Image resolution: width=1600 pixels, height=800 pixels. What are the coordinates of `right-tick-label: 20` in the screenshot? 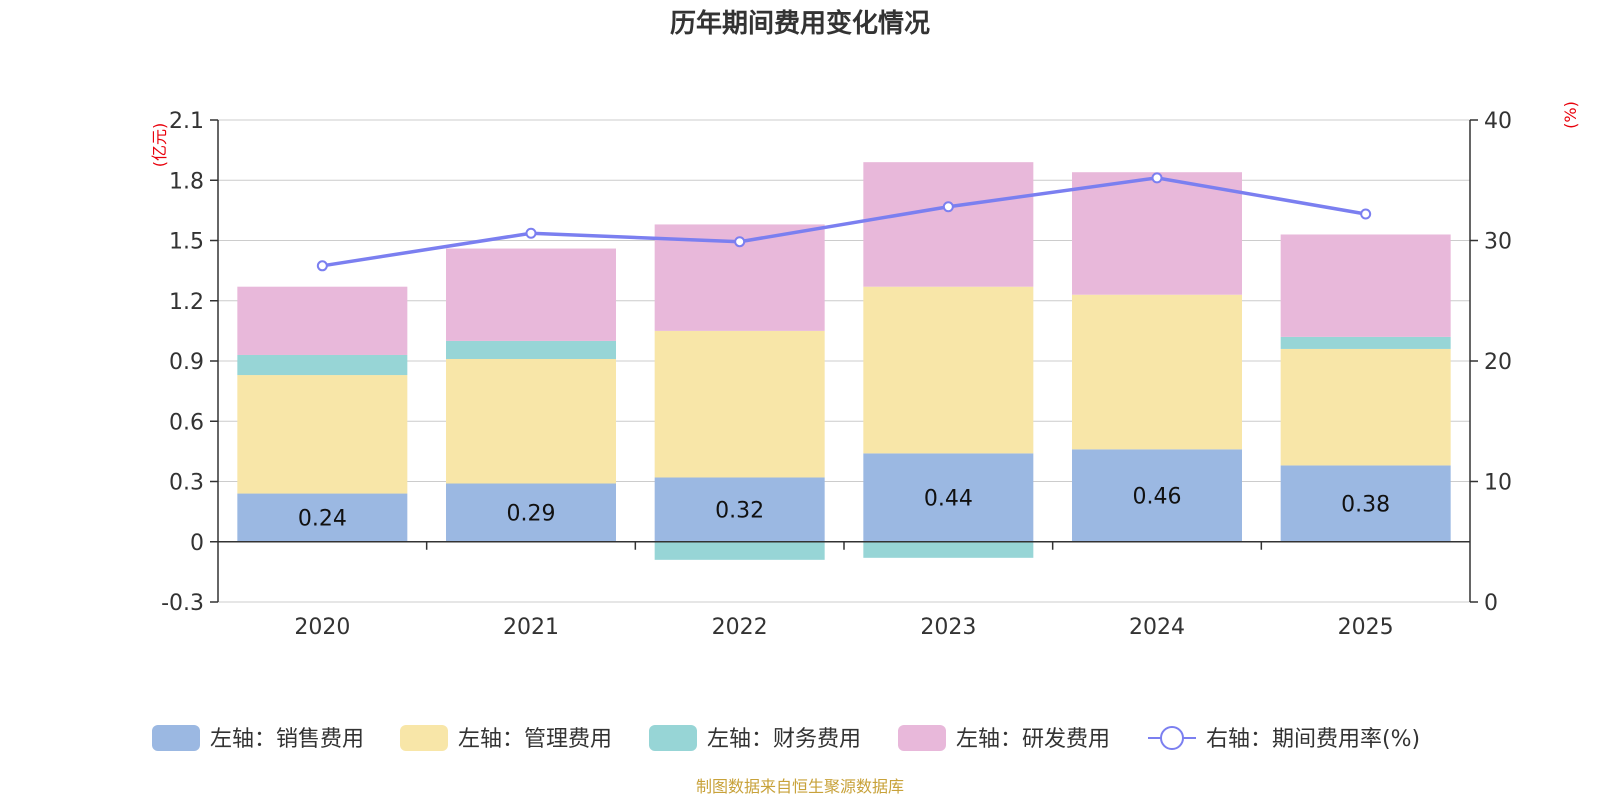 It's located at (1498, 362).